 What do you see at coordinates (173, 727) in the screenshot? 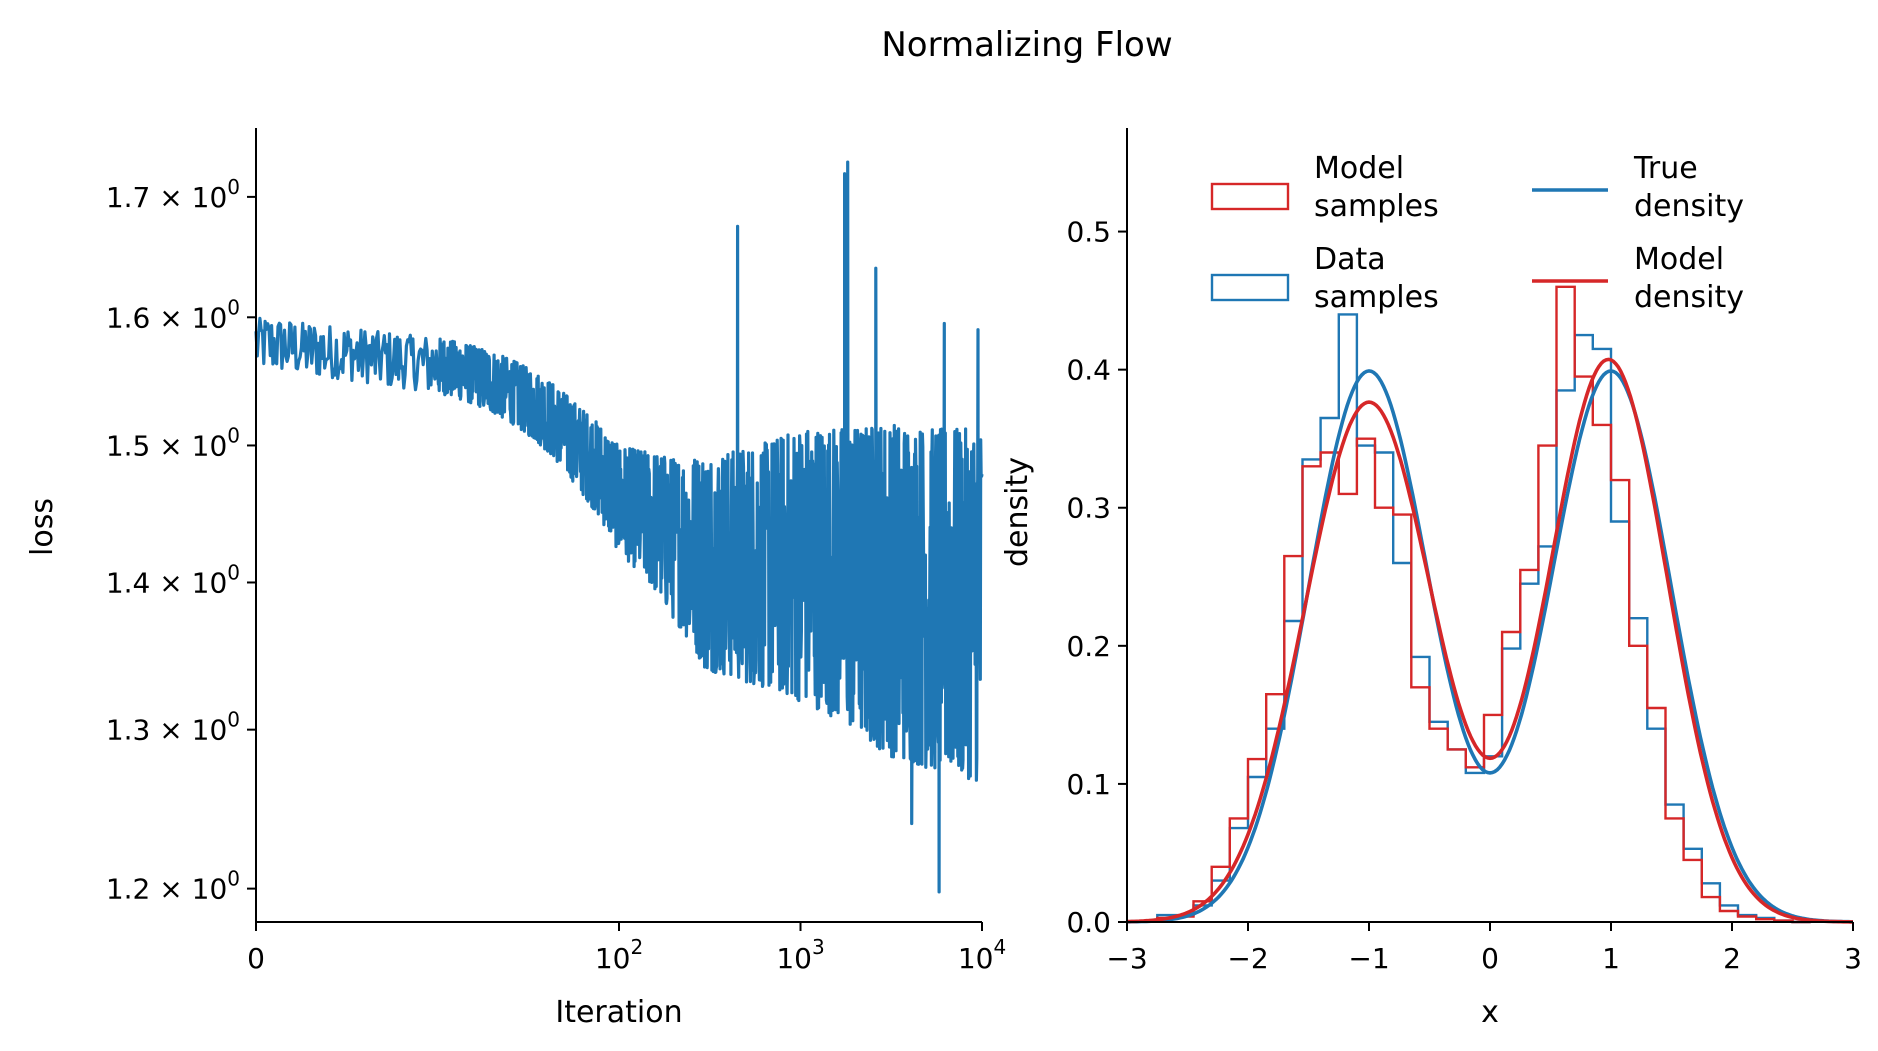
I see `loss-y-tick-label: 1.3 × 100` at bounding box center [173, 727].